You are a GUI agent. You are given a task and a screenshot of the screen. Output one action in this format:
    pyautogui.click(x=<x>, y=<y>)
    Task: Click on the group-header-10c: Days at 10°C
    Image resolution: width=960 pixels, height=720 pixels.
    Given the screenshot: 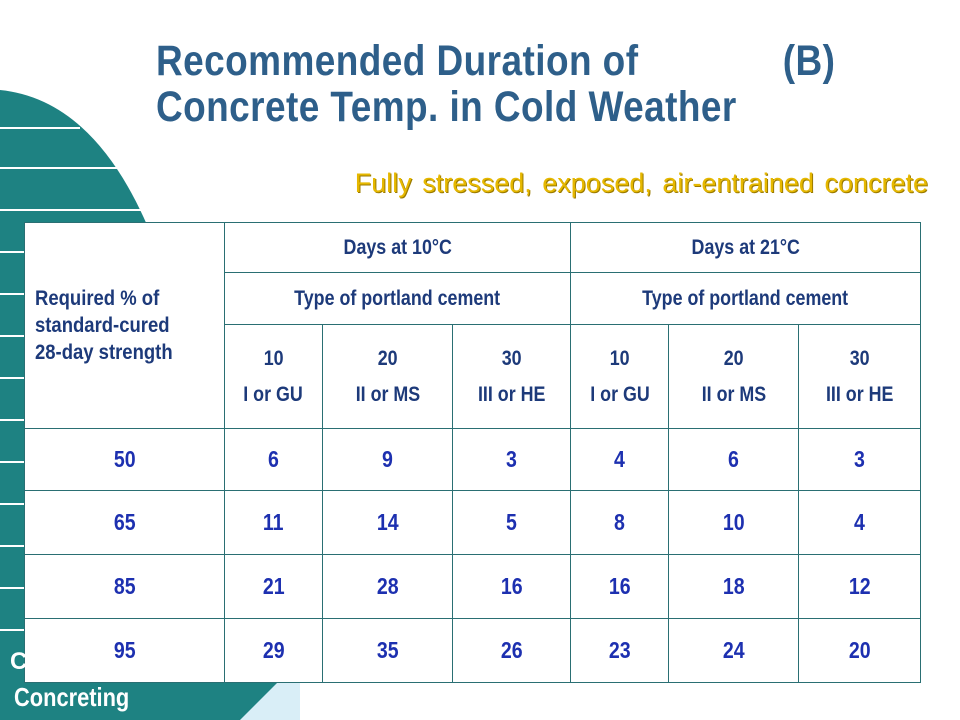 What is the action you would take?
    pyautogui.click(x=397, y=247)
    